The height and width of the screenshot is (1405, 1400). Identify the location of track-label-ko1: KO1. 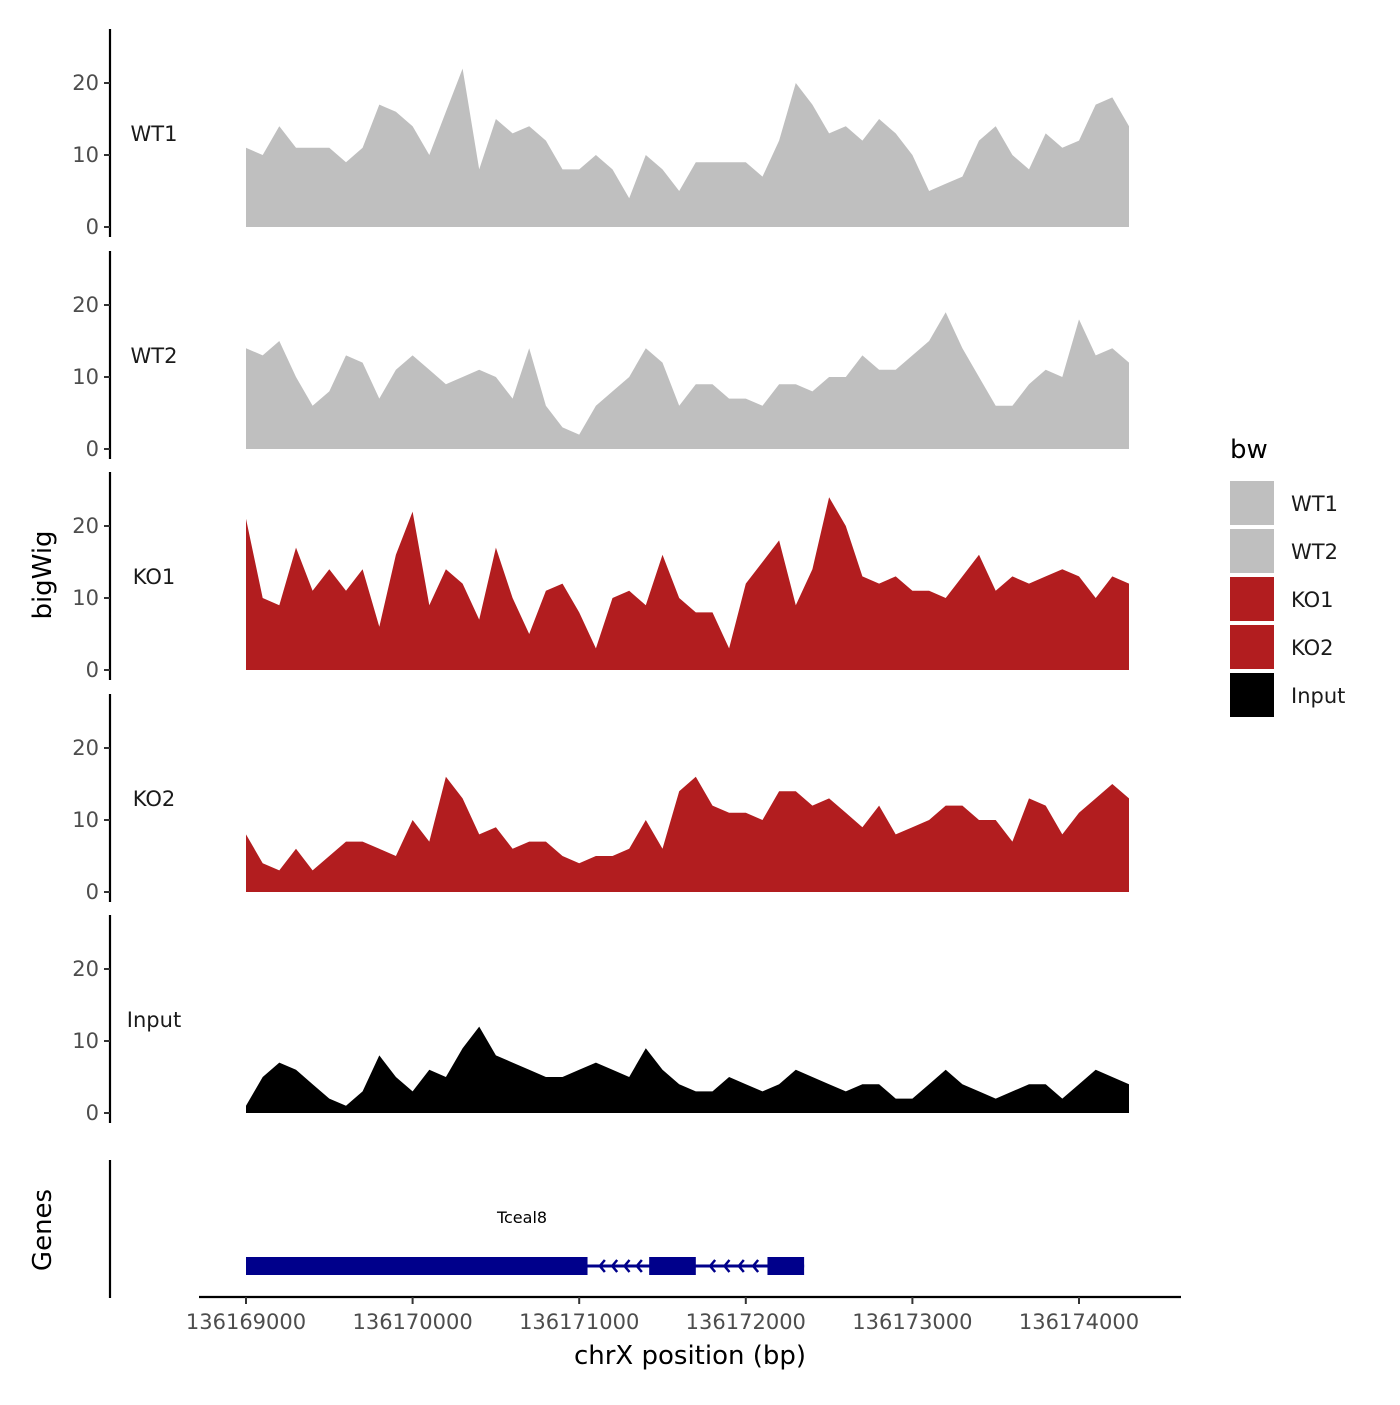
(154, 577).